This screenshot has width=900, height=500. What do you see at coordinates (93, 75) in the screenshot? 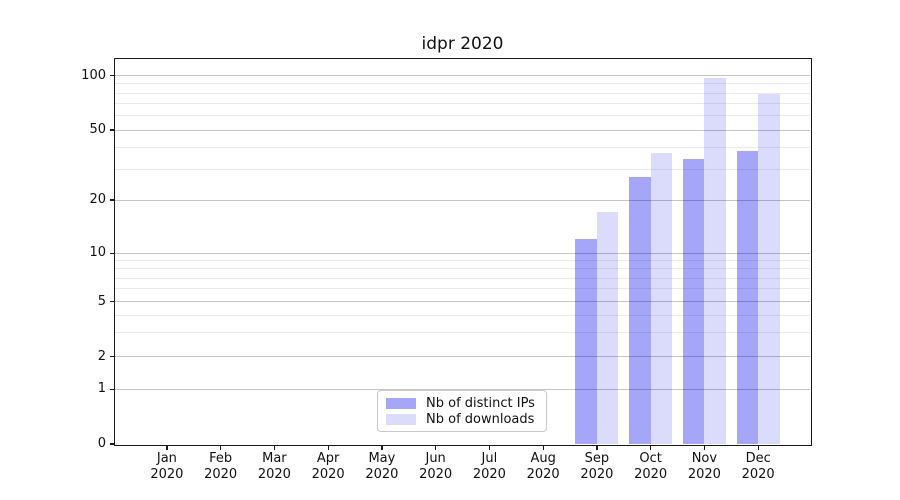
I see `y-tick-label: 100` at bounding box center [93, 75].